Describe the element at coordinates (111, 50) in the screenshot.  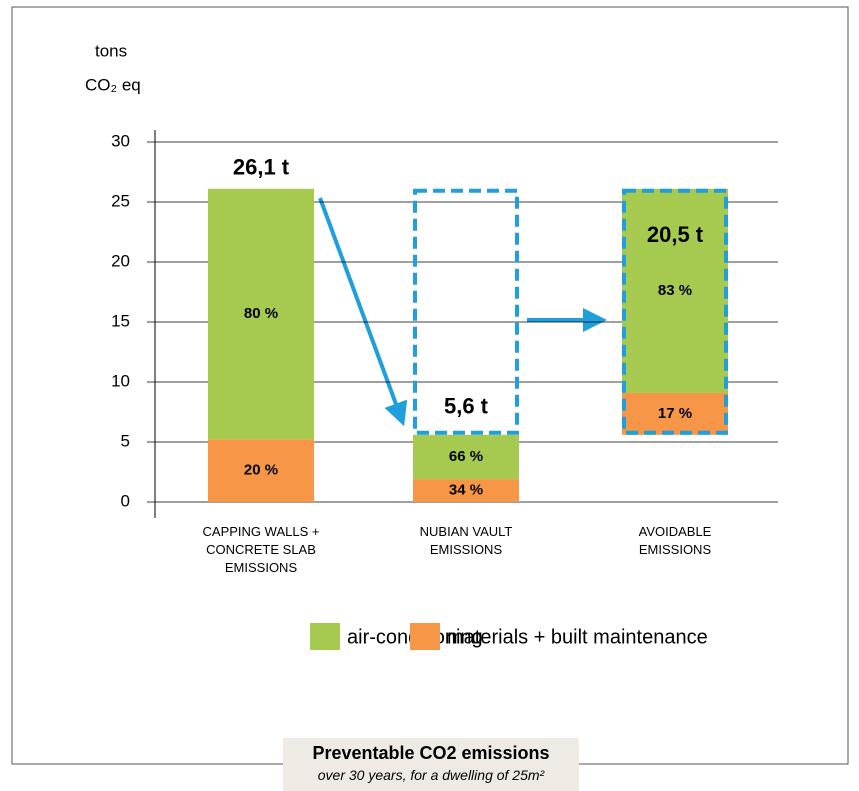
I see `y-axis-label: tons` at that location.